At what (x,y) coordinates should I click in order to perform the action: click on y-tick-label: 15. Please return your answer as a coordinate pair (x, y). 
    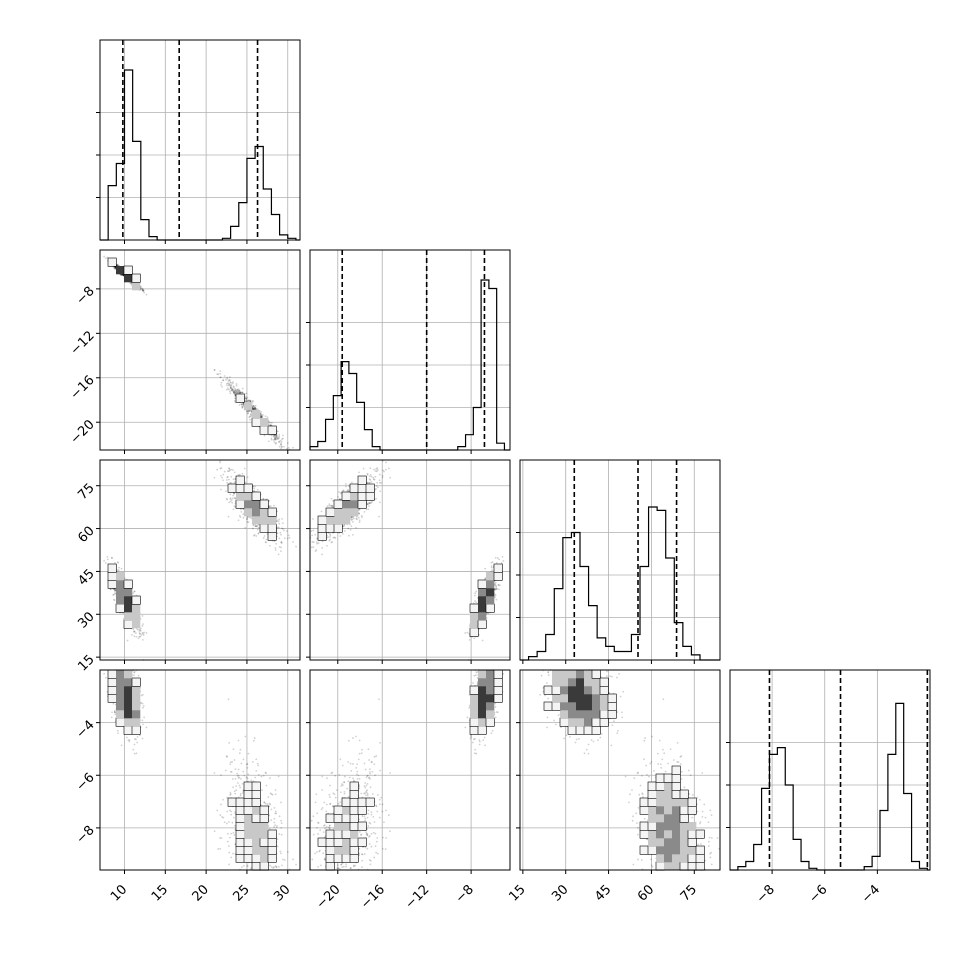
    Looking at the image, I should click on (86, 663).